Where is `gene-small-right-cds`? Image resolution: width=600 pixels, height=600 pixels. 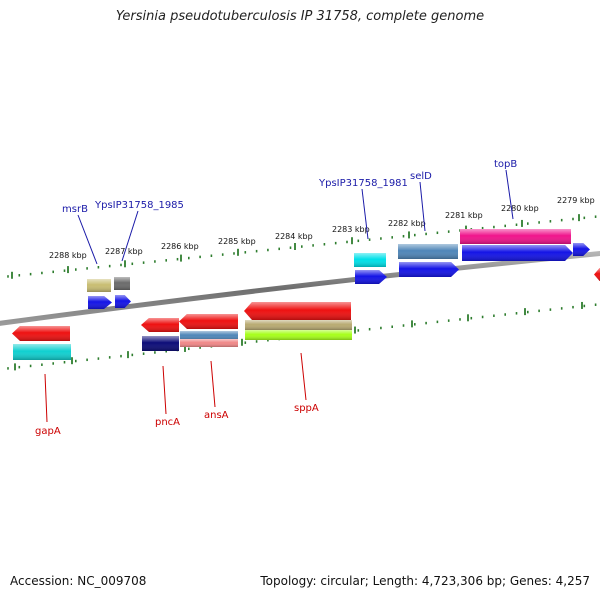
gene-small-right-cds is located at coordinates (581, 249).